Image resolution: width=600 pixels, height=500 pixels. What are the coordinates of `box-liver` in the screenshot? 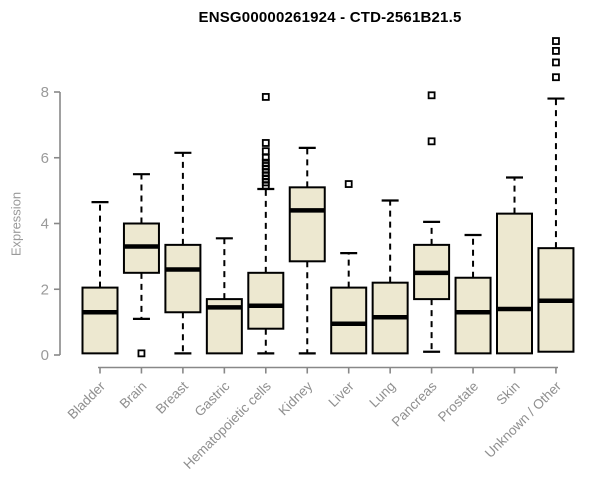 It's located at (349, 320).